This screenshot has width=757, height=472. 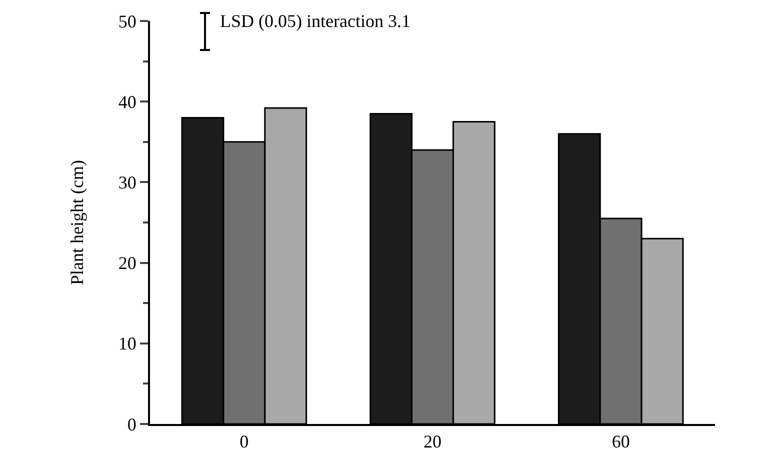 I want to click on annotation: LSD (0.05) interaction 3.1, so click(x=315, y=21).